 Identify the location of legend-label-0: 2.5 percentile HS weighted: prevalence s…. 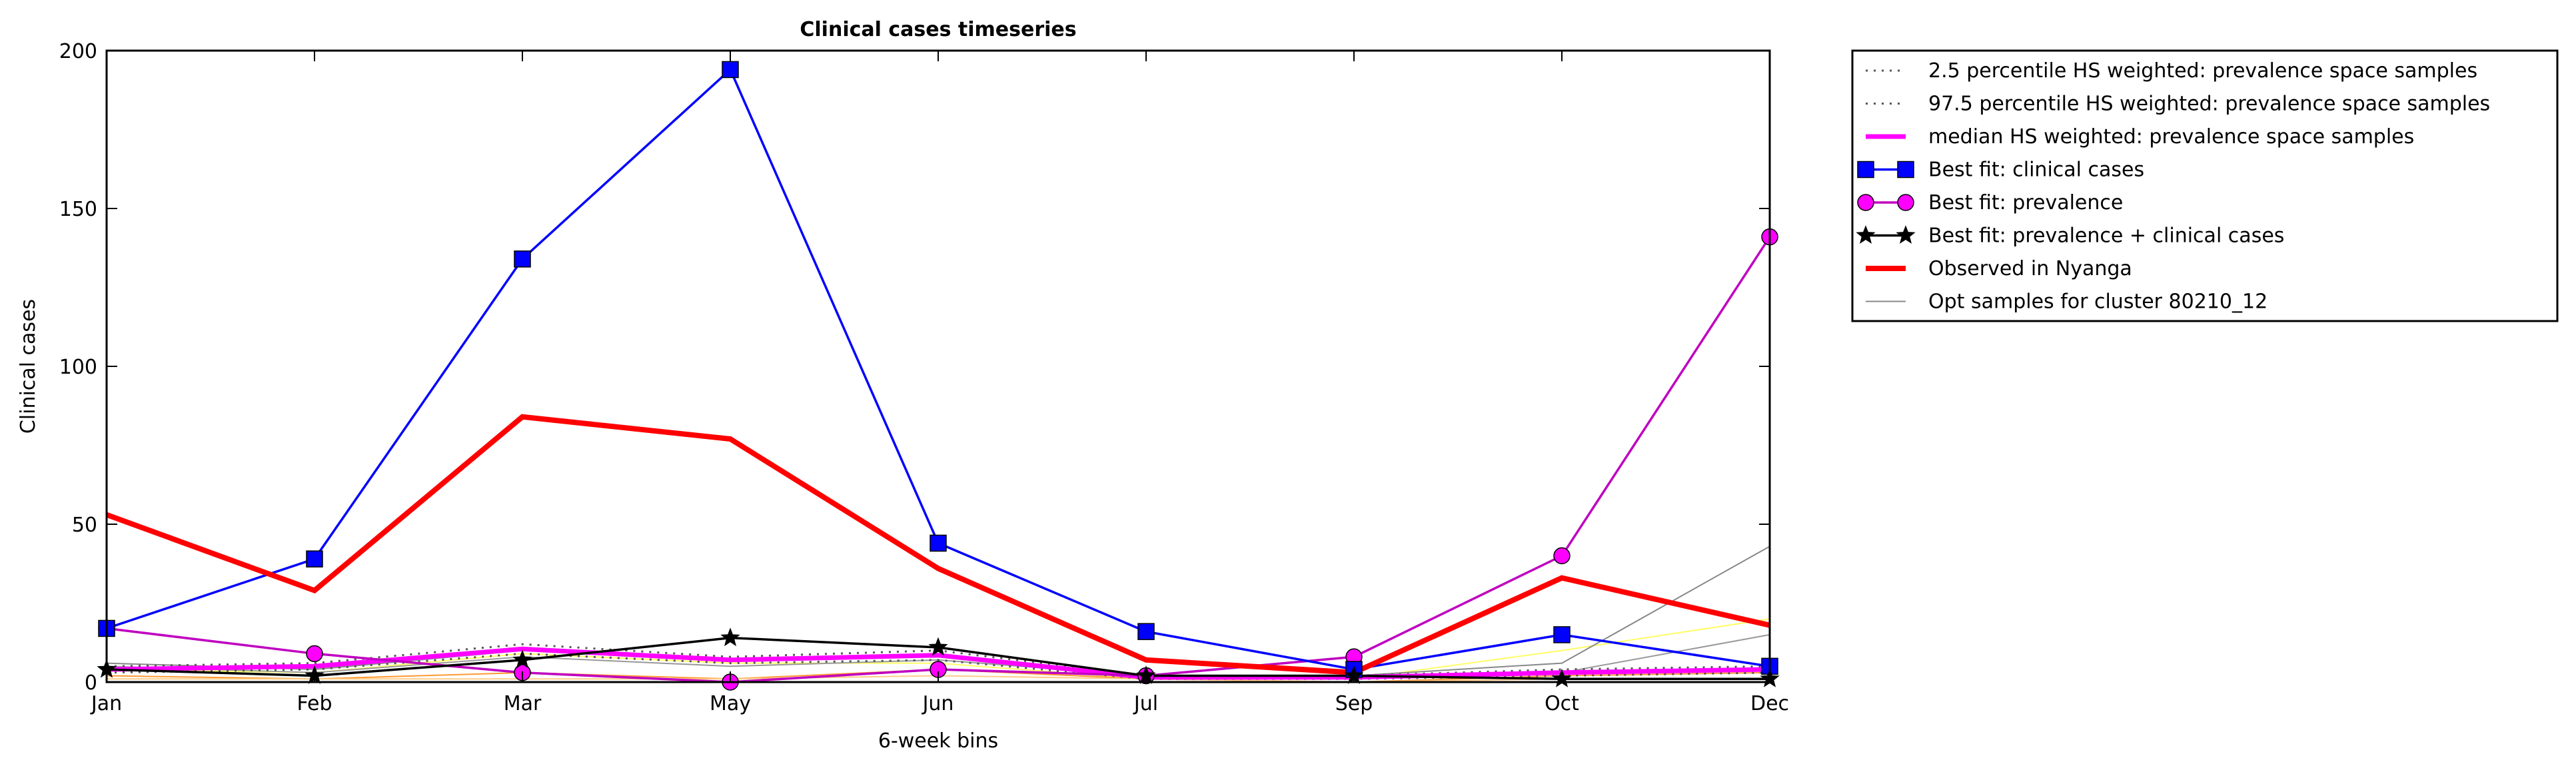
(2203, 71).